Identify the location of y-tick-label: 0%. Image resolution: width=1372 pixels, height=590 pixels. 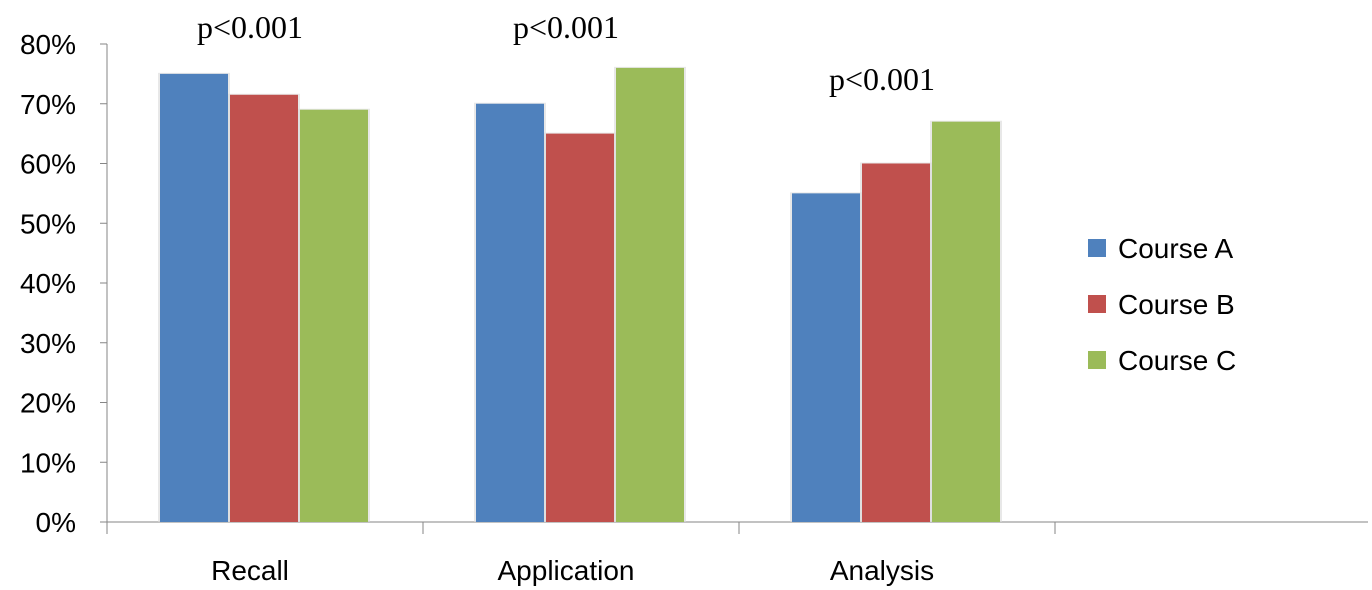
(56, 522).